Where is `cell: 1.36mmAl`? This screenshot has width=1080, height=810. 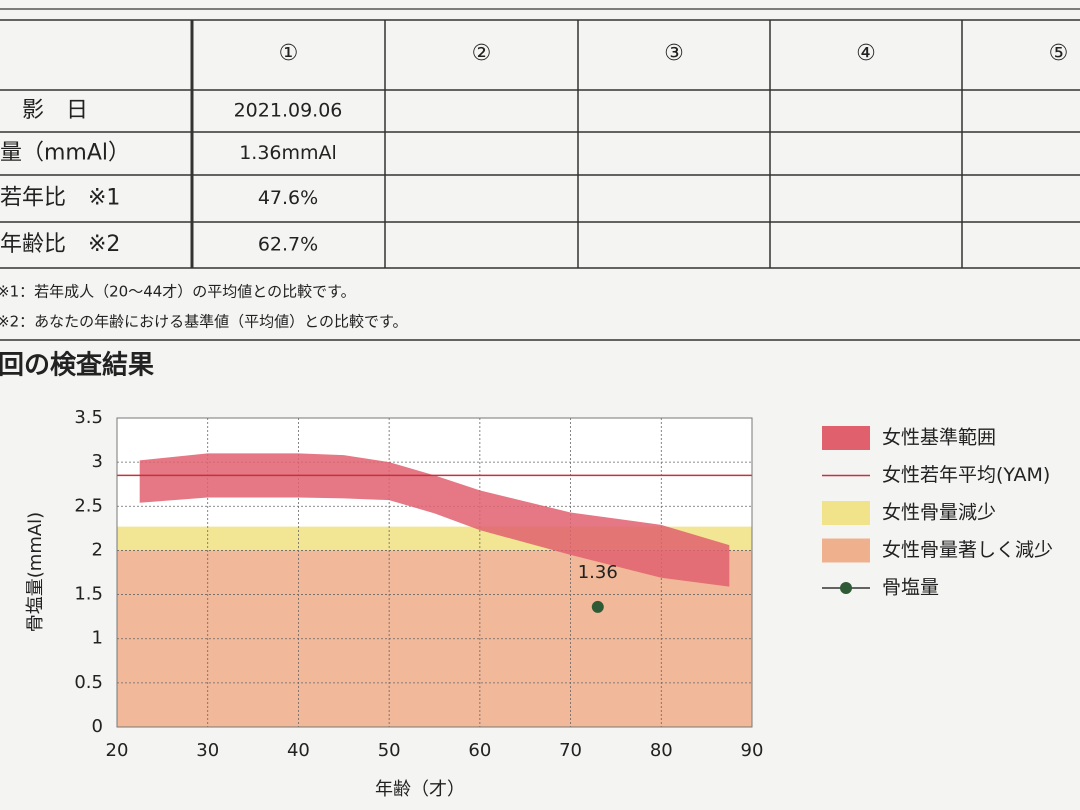
cell: 1.36mmAl is located at coordinates (288, 153).